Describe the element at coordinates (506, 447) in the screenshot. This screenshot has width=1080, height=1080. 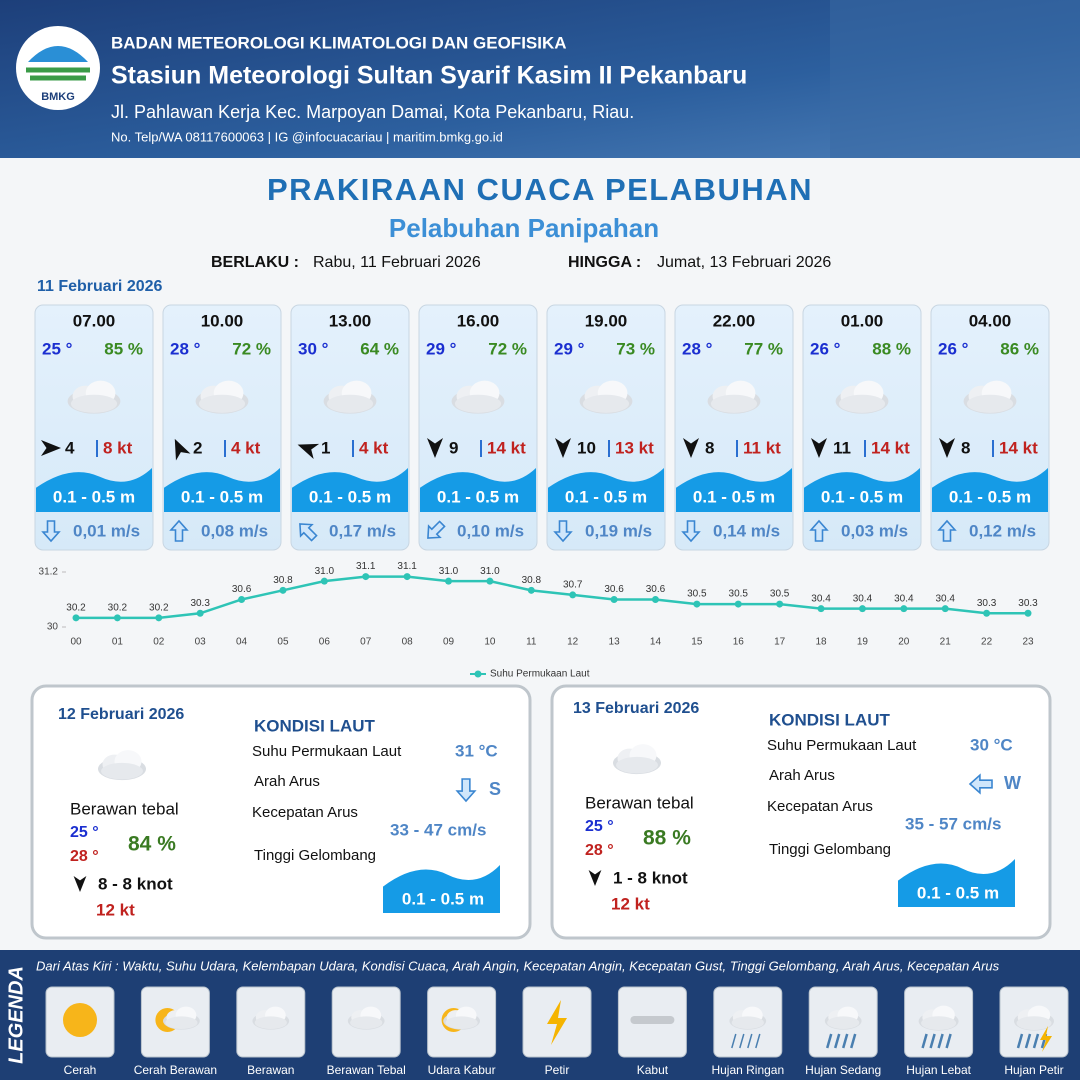
I see `gust: 14 kt` at that location.